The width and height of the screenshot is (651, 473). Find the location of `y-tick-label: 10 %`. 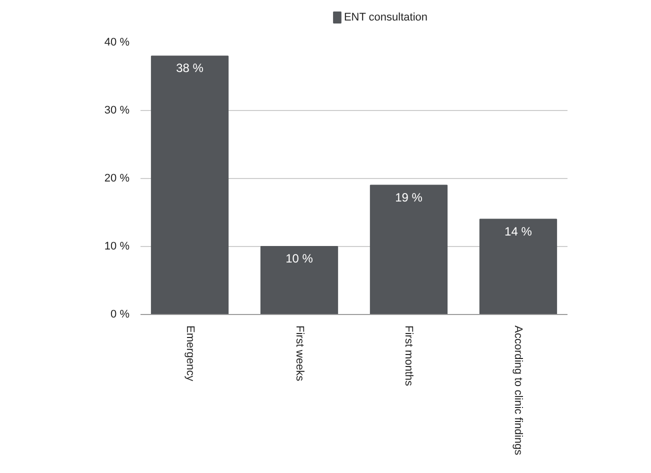

y-tick-label: 10 % is located at coordinates (117, 246).